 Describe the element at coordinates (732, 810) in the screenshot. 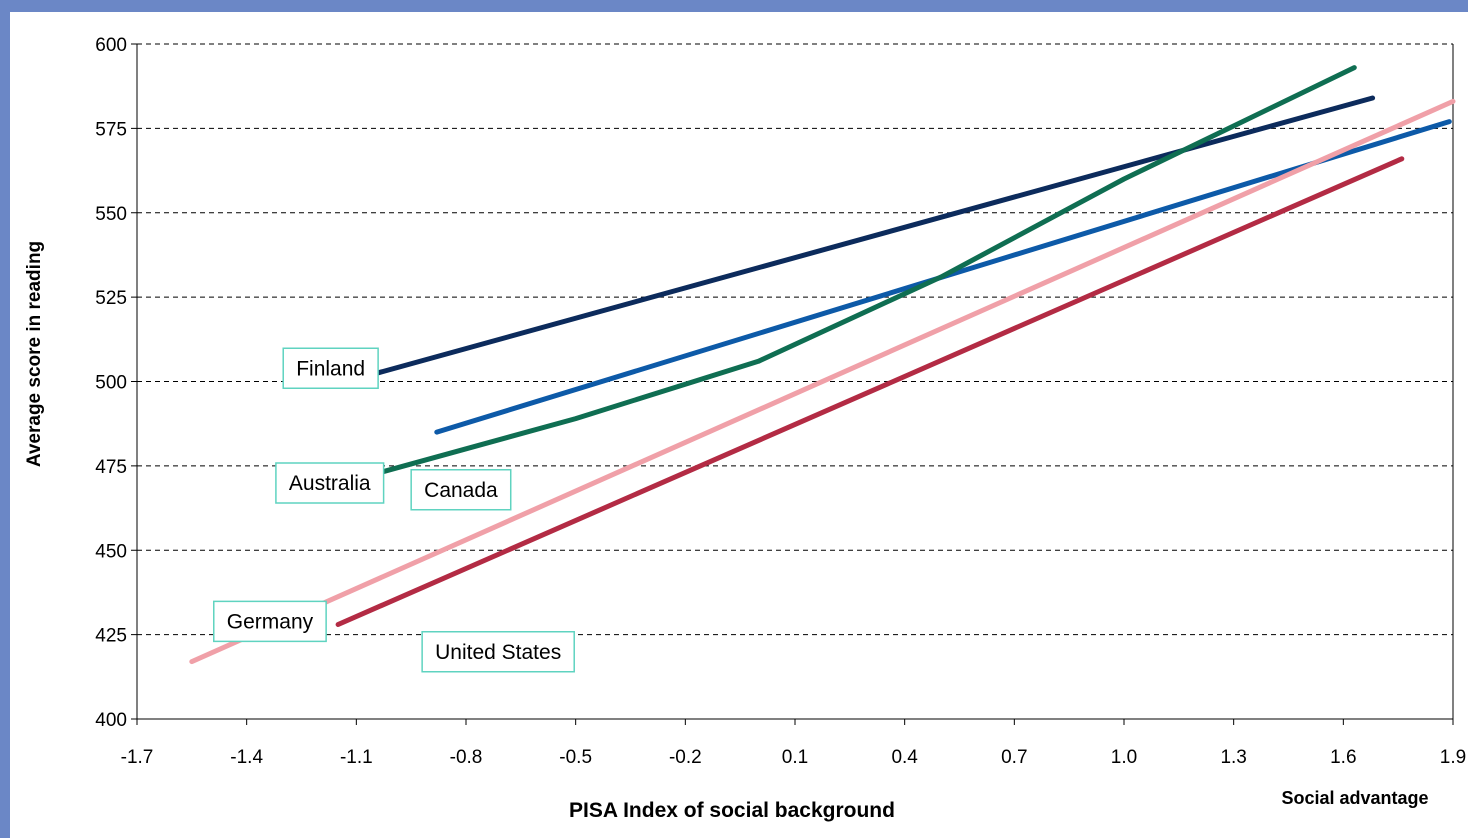

I see `x-axis-label: PISA Index of social background` at that location.